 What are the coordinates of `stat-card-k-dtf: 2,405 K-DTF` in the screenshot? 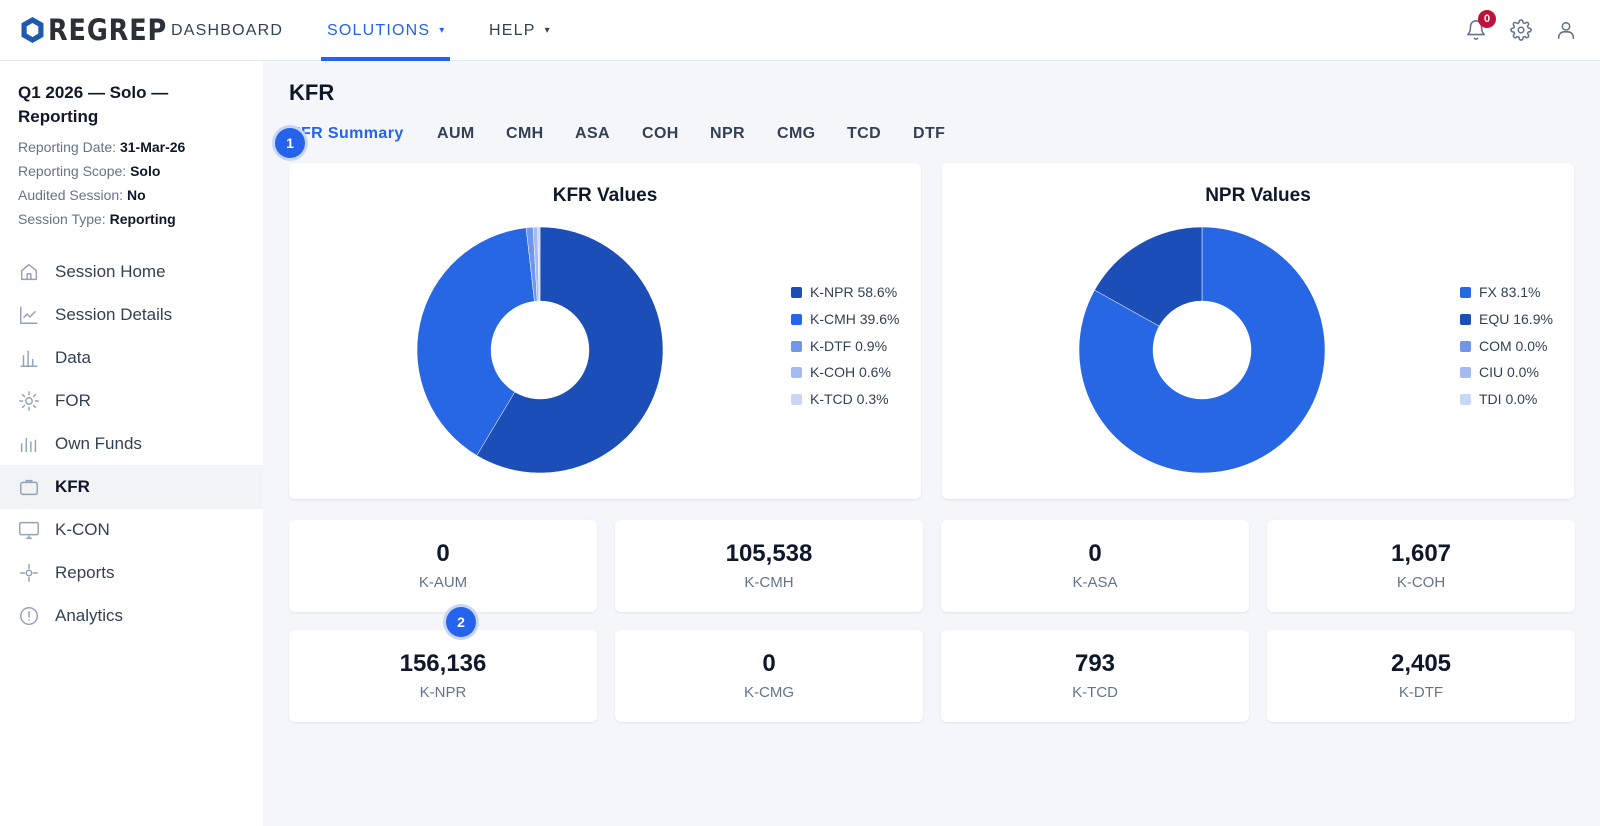 It's located at (1421, 676).